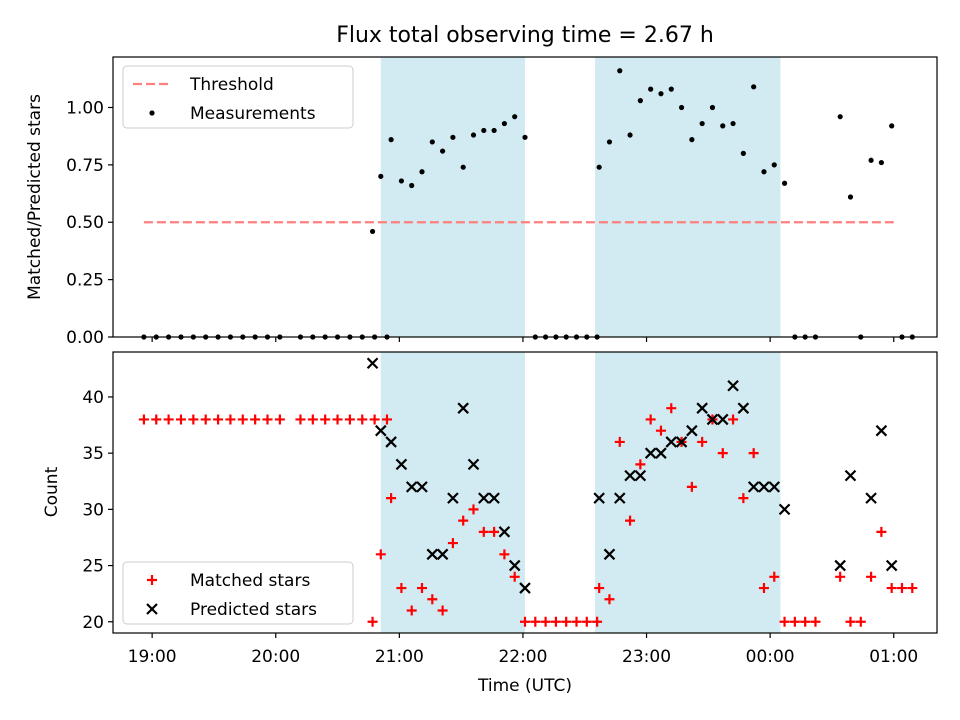  I want to click on legend: Threshold Measurements, so click(238, 97).